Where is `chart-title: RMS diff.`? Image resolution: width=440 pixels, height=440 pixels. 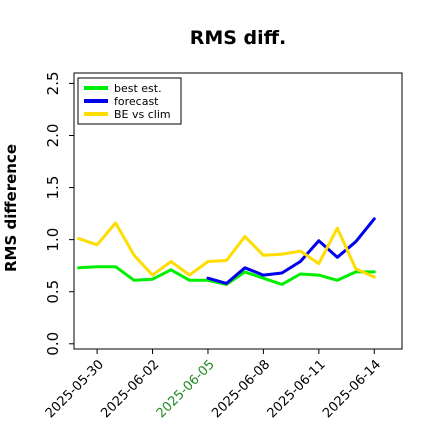 chart-title: RMS diff. is located at coordinates (238, 38).